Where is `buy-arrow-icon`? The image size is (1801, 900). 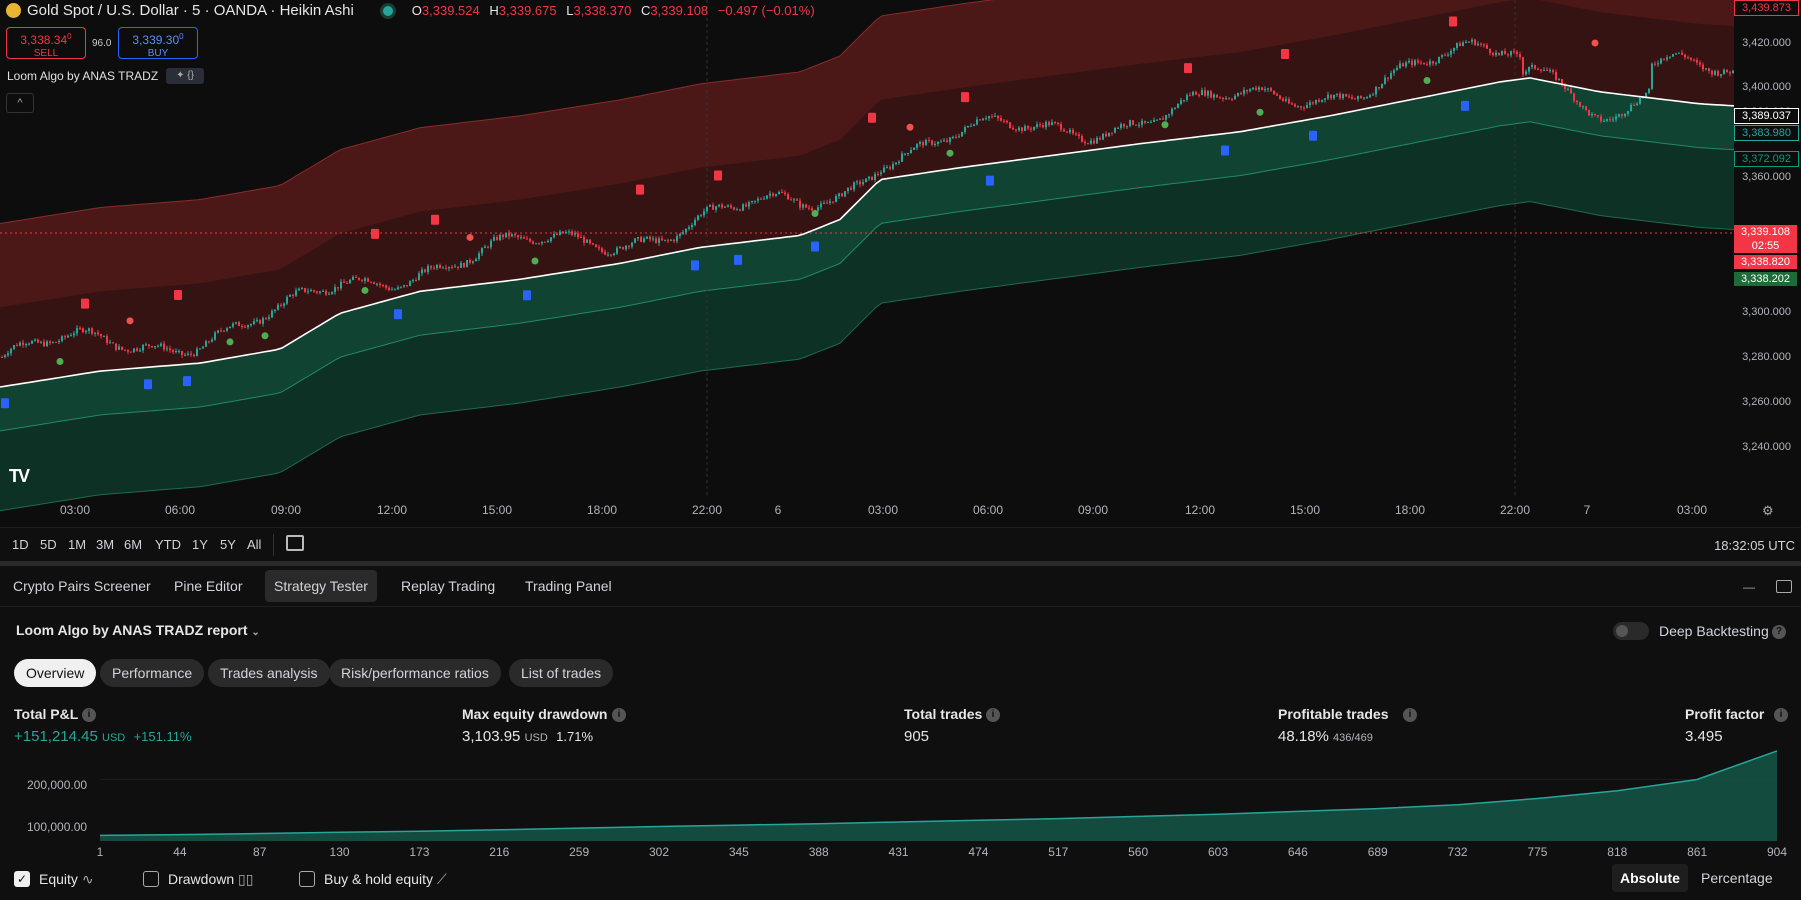 buy-arrow-icon is located at coordinates (1465, 105).